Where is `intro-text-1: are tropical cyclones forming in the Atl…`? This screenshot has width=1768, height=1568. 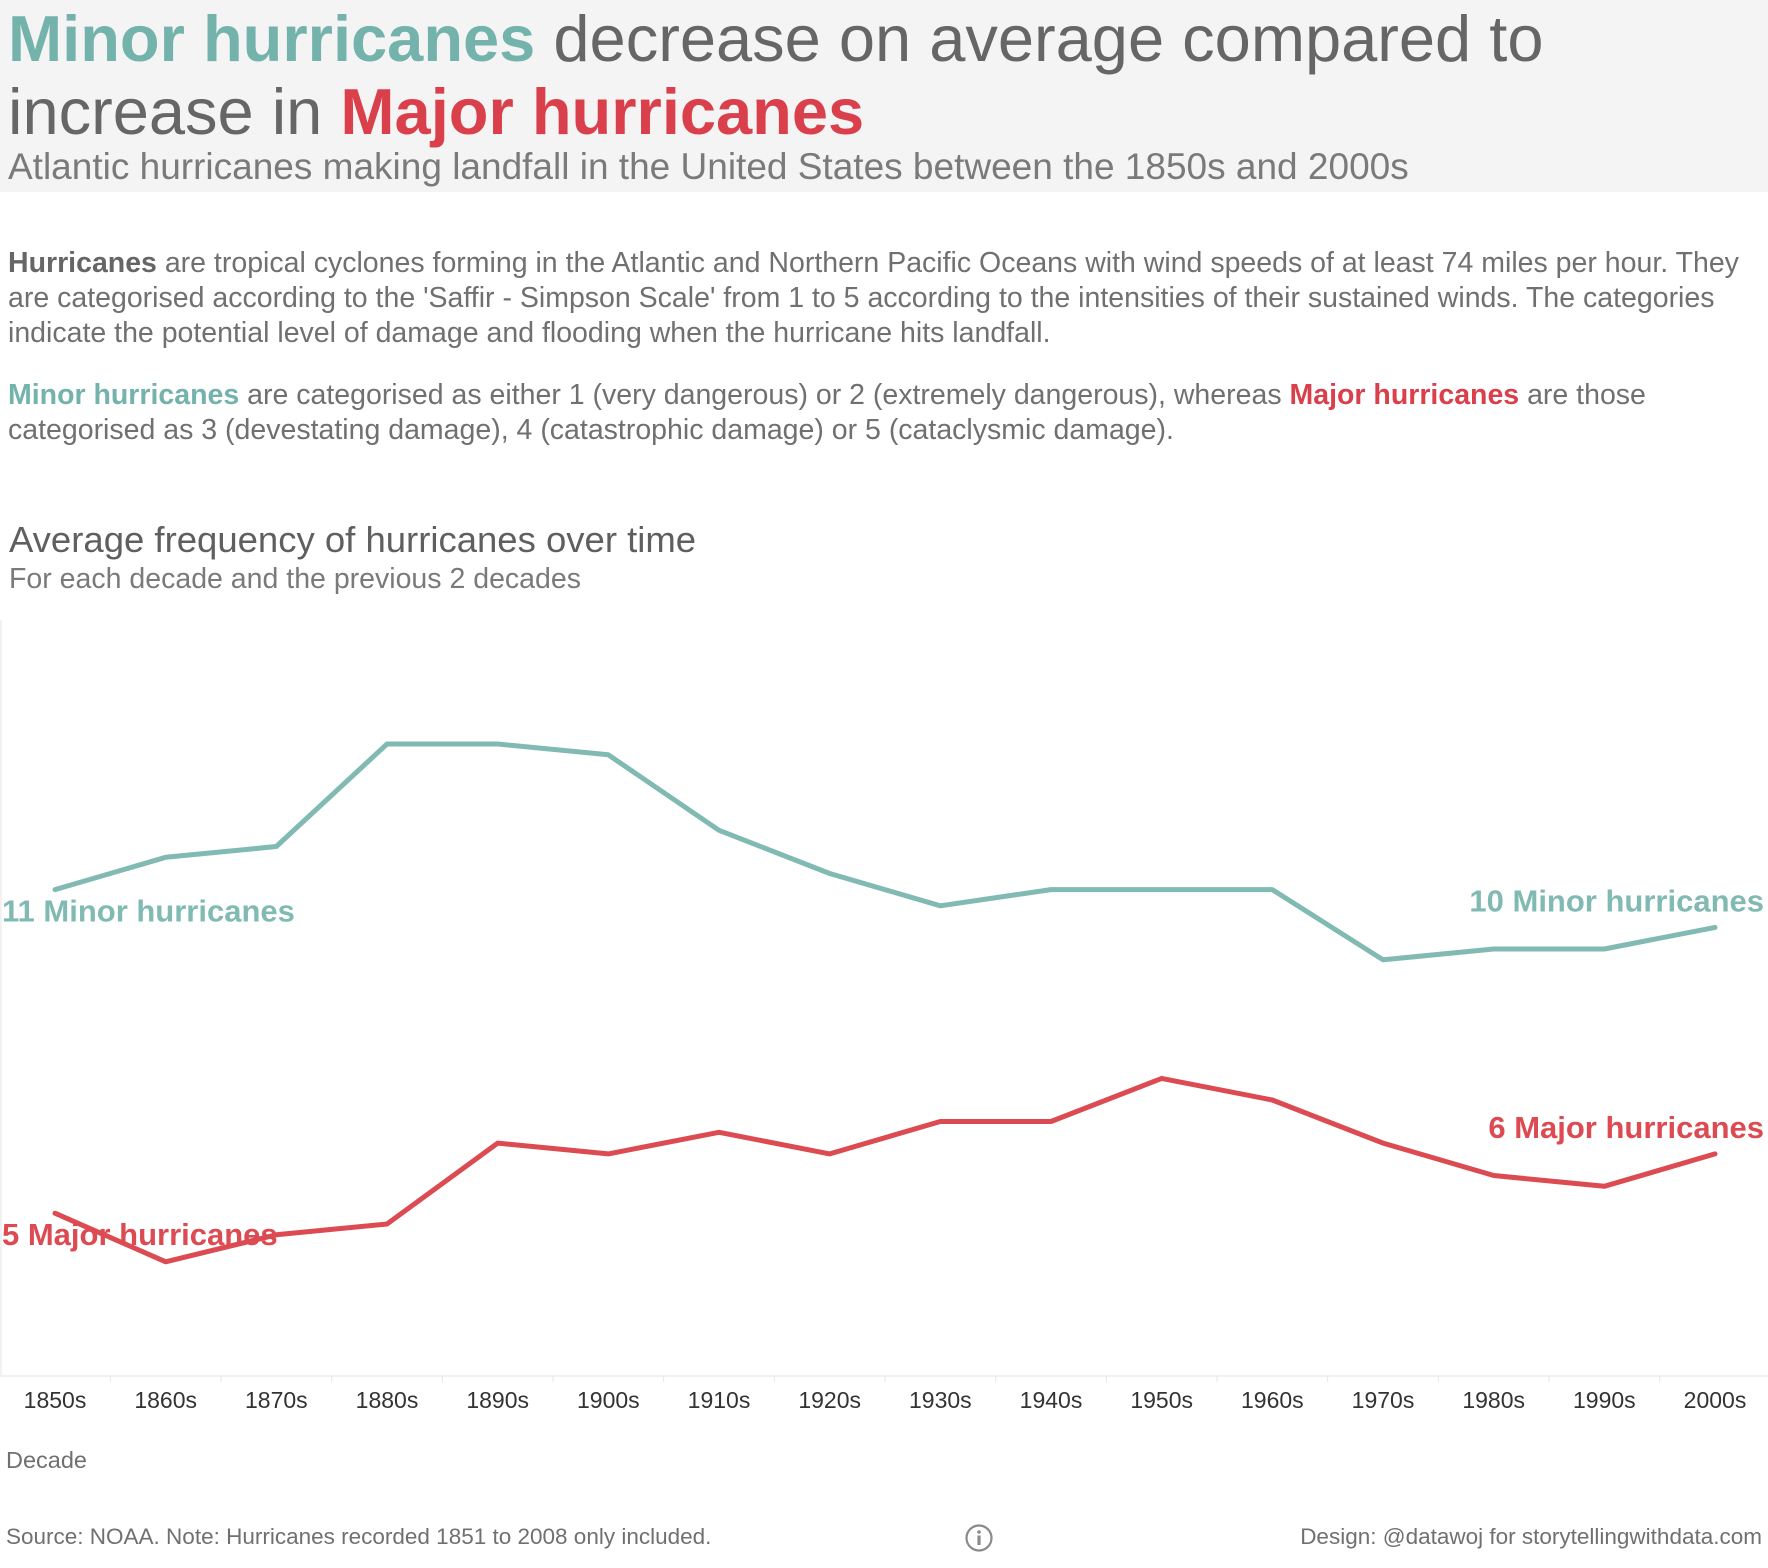
intro-text-1: are tropical cyclones forming in the Atl… is located at coordinates (873, 298).